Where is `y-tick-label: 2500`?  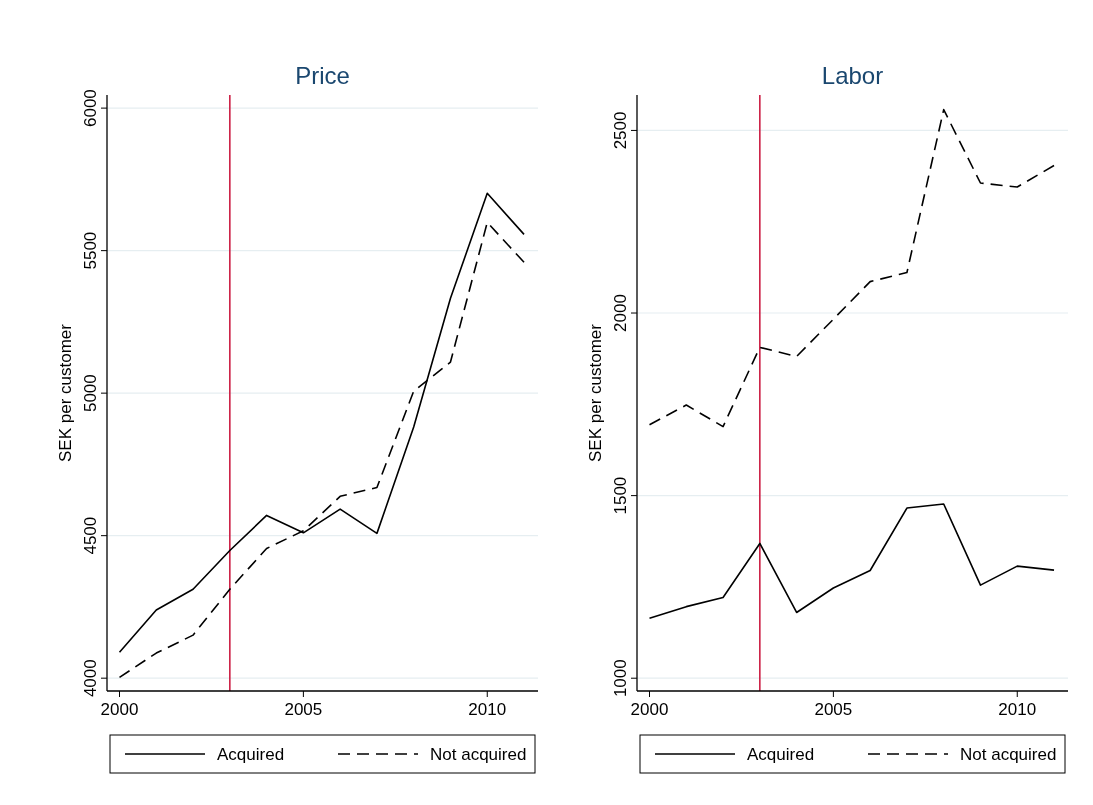 y-tick-label: 2500 is located at coordinates (620, 130).